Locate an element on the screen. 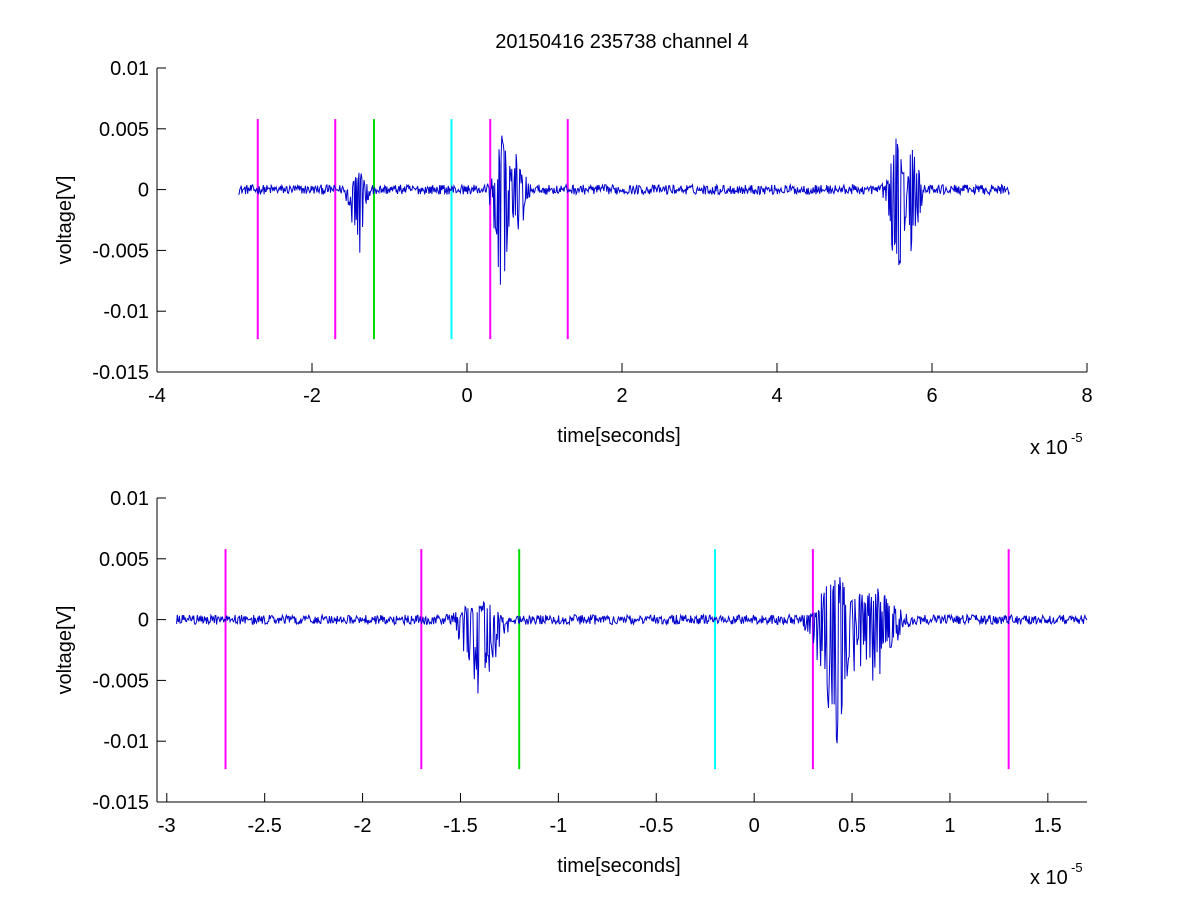  x-tick-label: -0.5 is located at coordinates (656, 826).